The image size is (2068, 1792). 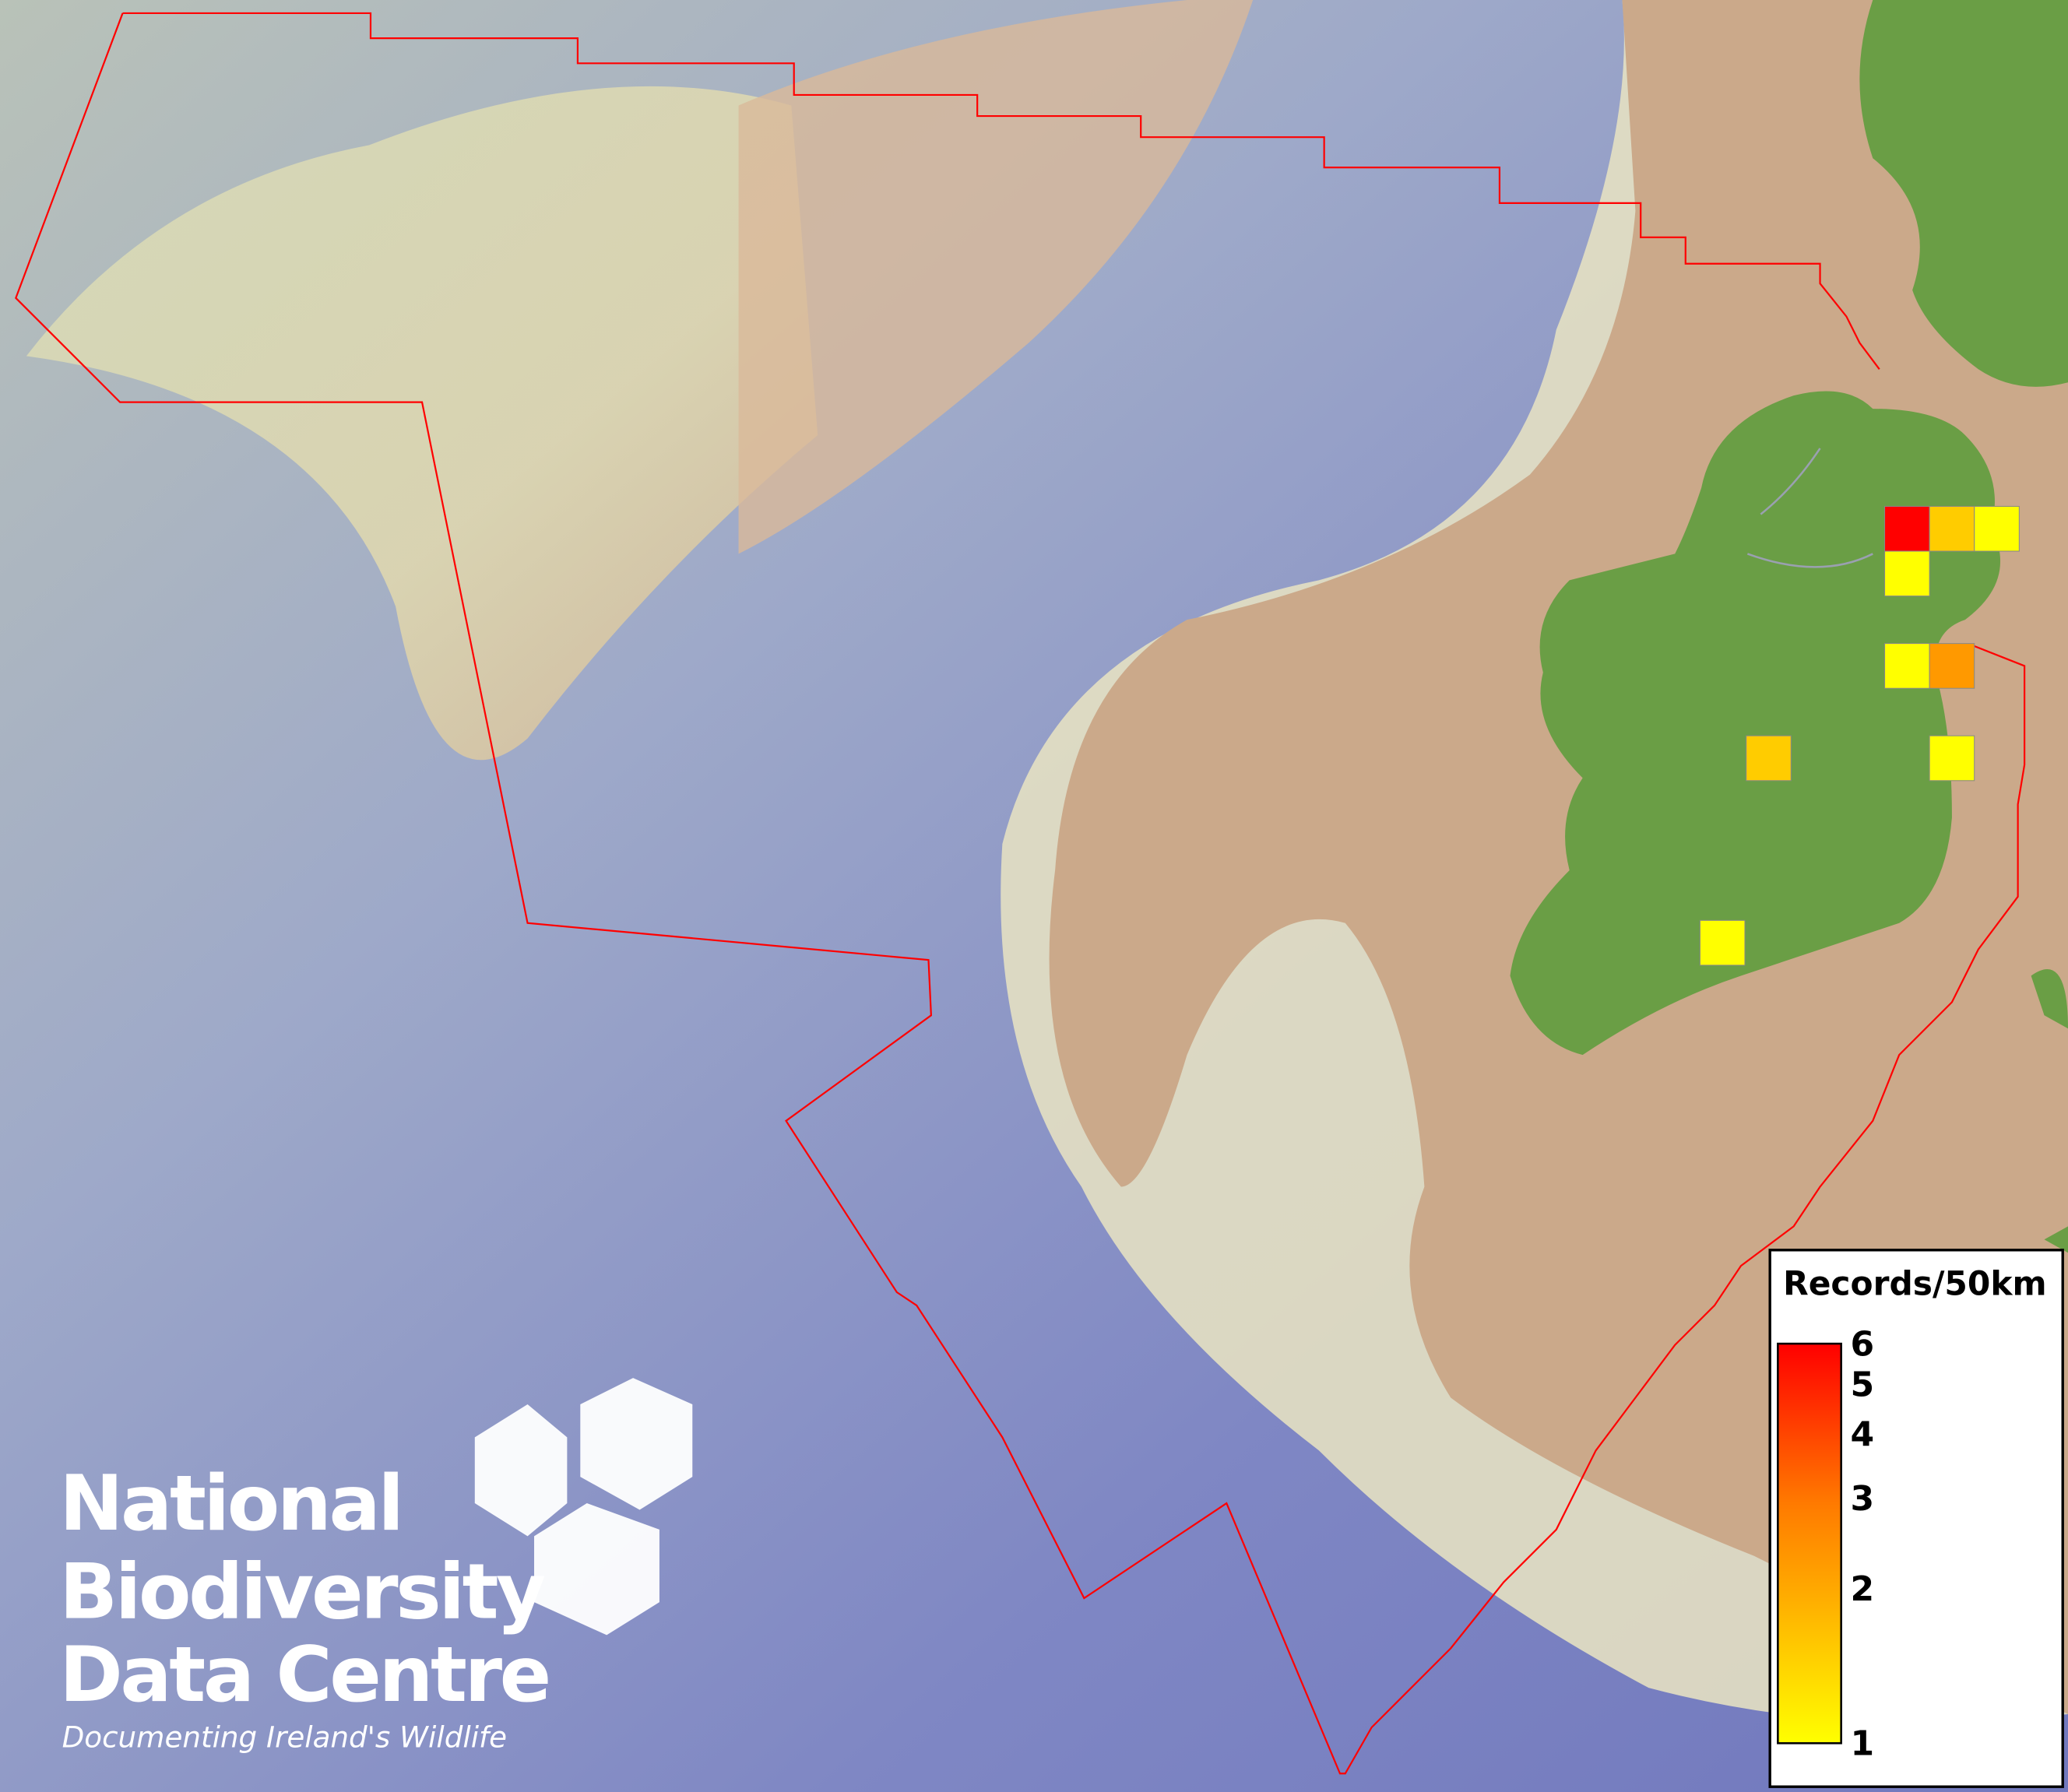 I want to click on legend-tick-label: 3, so click(x=1863, y=1499).